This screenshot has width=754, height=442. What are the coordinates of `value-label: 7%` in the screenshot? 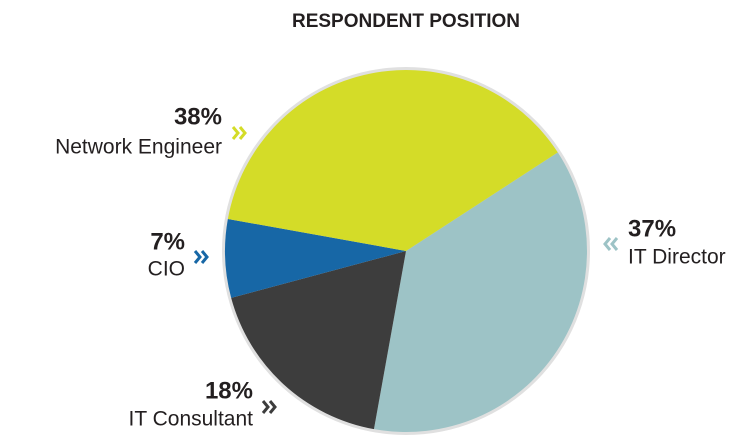 It's located at (167, 241).